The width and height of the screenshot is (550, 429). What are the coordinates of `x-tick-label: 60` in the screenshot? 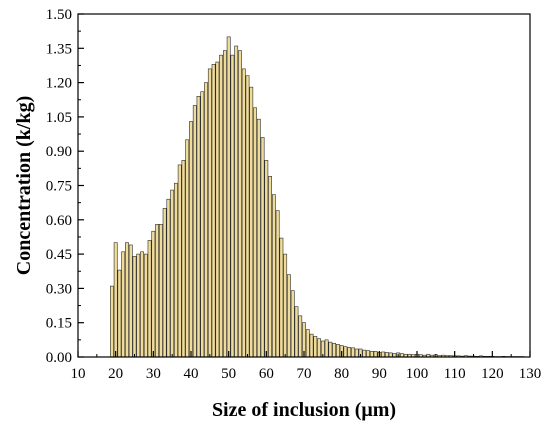 It's located at (266, 374).